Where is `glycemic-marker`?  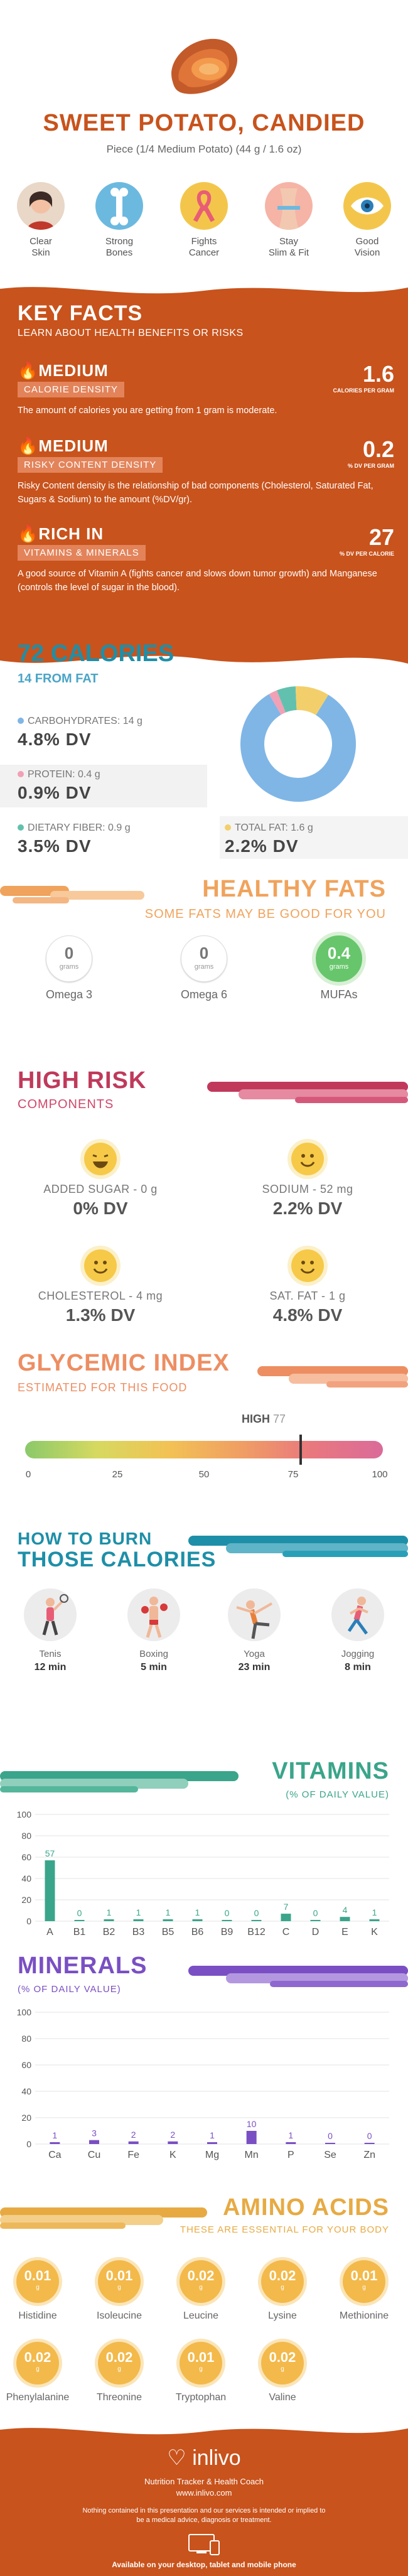
glycemic-marker is located at coordinates (300, 1450).